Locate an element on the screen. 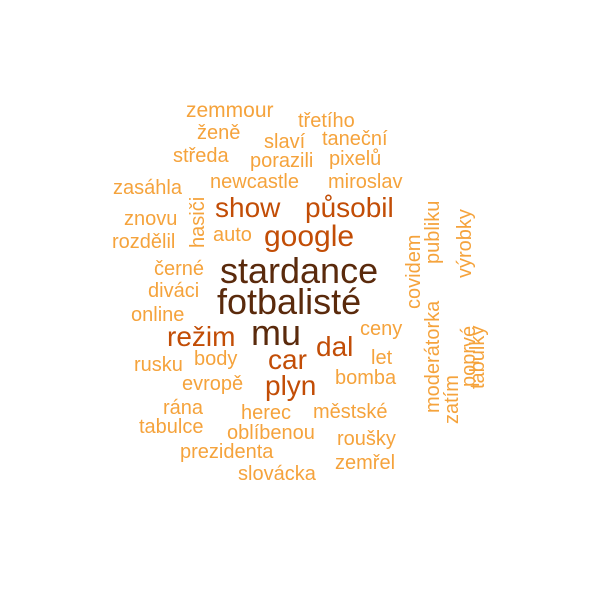 The image size is (600, 600). word-stardance: stardance is located at coordinates (299, 270).